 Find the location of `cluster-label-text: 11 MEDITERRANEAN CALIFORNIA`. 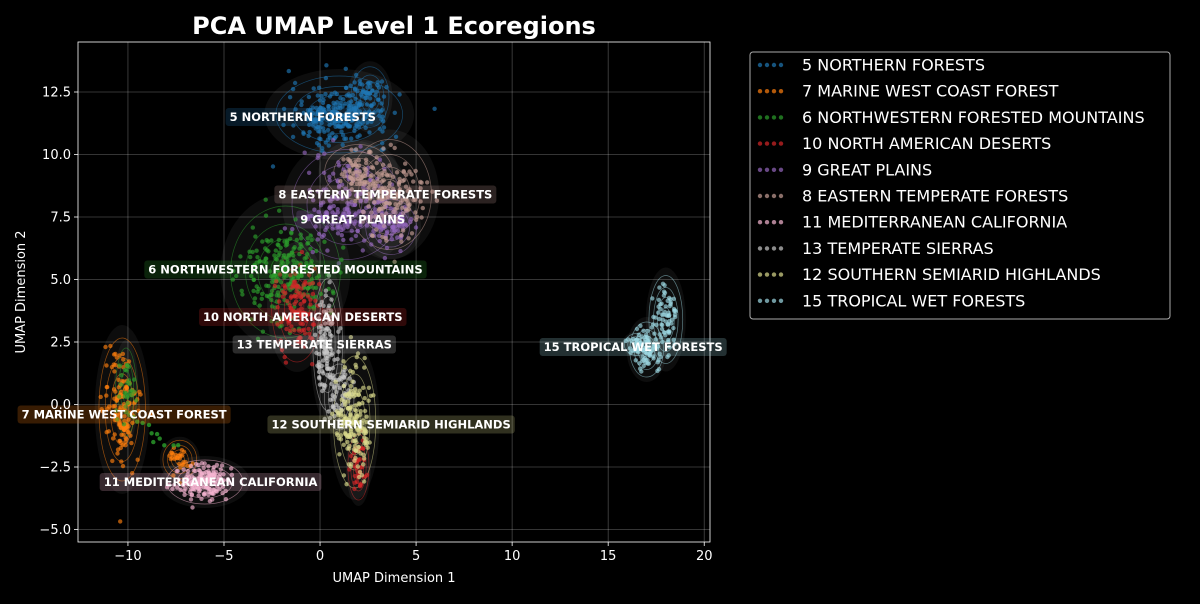

cluster-label-text: 11 MEDITERRANEAN CALIFORNIA is located at coordinates (211, 482).